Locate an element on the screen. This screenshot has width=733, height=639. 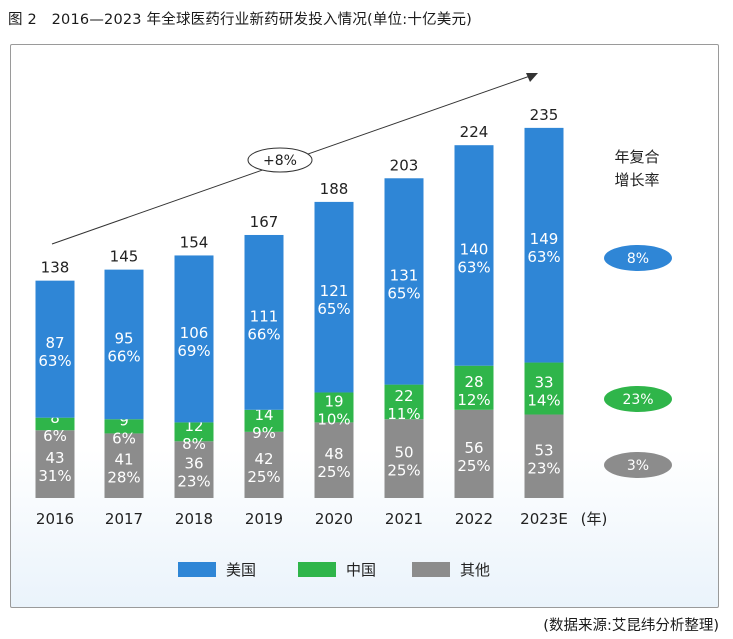
bar-total-label: 224 is located at coordinates (474, 132).